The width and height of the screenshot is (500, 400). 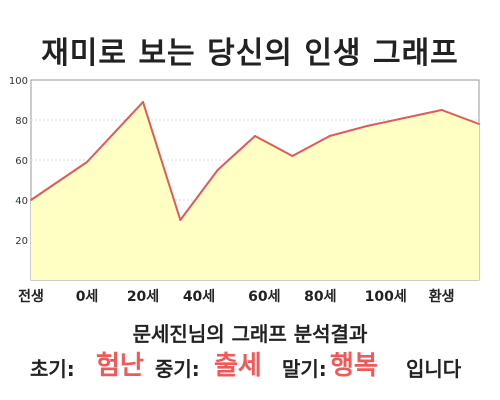 What do you see at coordinates (434, 369) in the screenshot?
I see `result-ending: 입니다` at bounding box center [434, 369].